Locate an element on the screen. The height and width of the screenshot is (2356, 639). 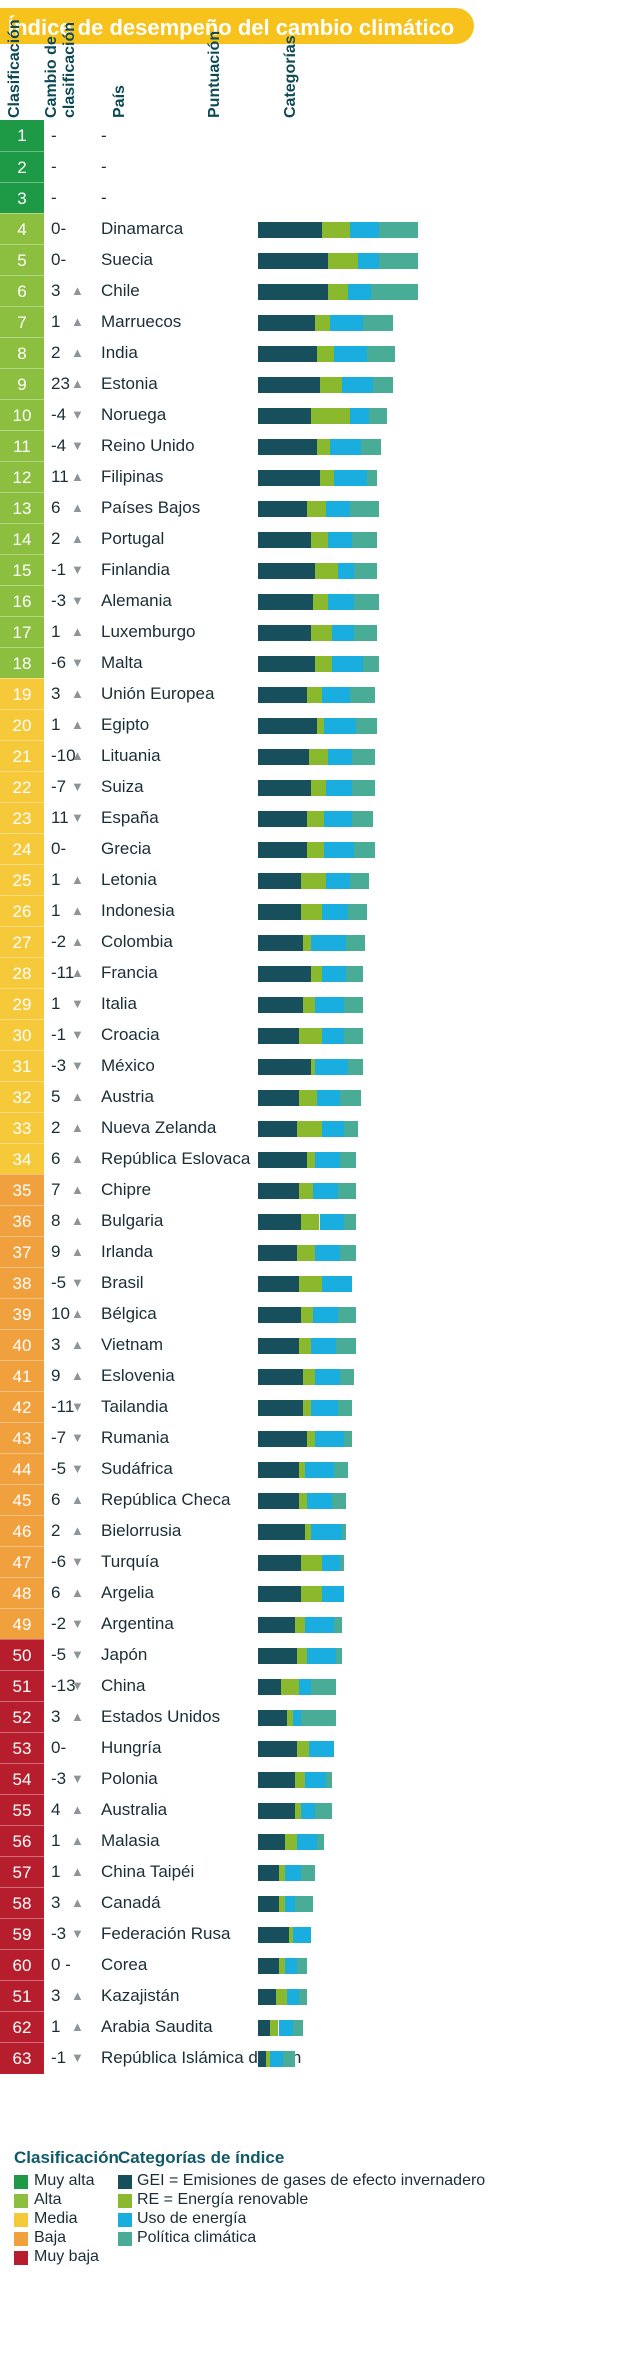
country-cell: China Taipéi is located at coordinates (148, 1871).